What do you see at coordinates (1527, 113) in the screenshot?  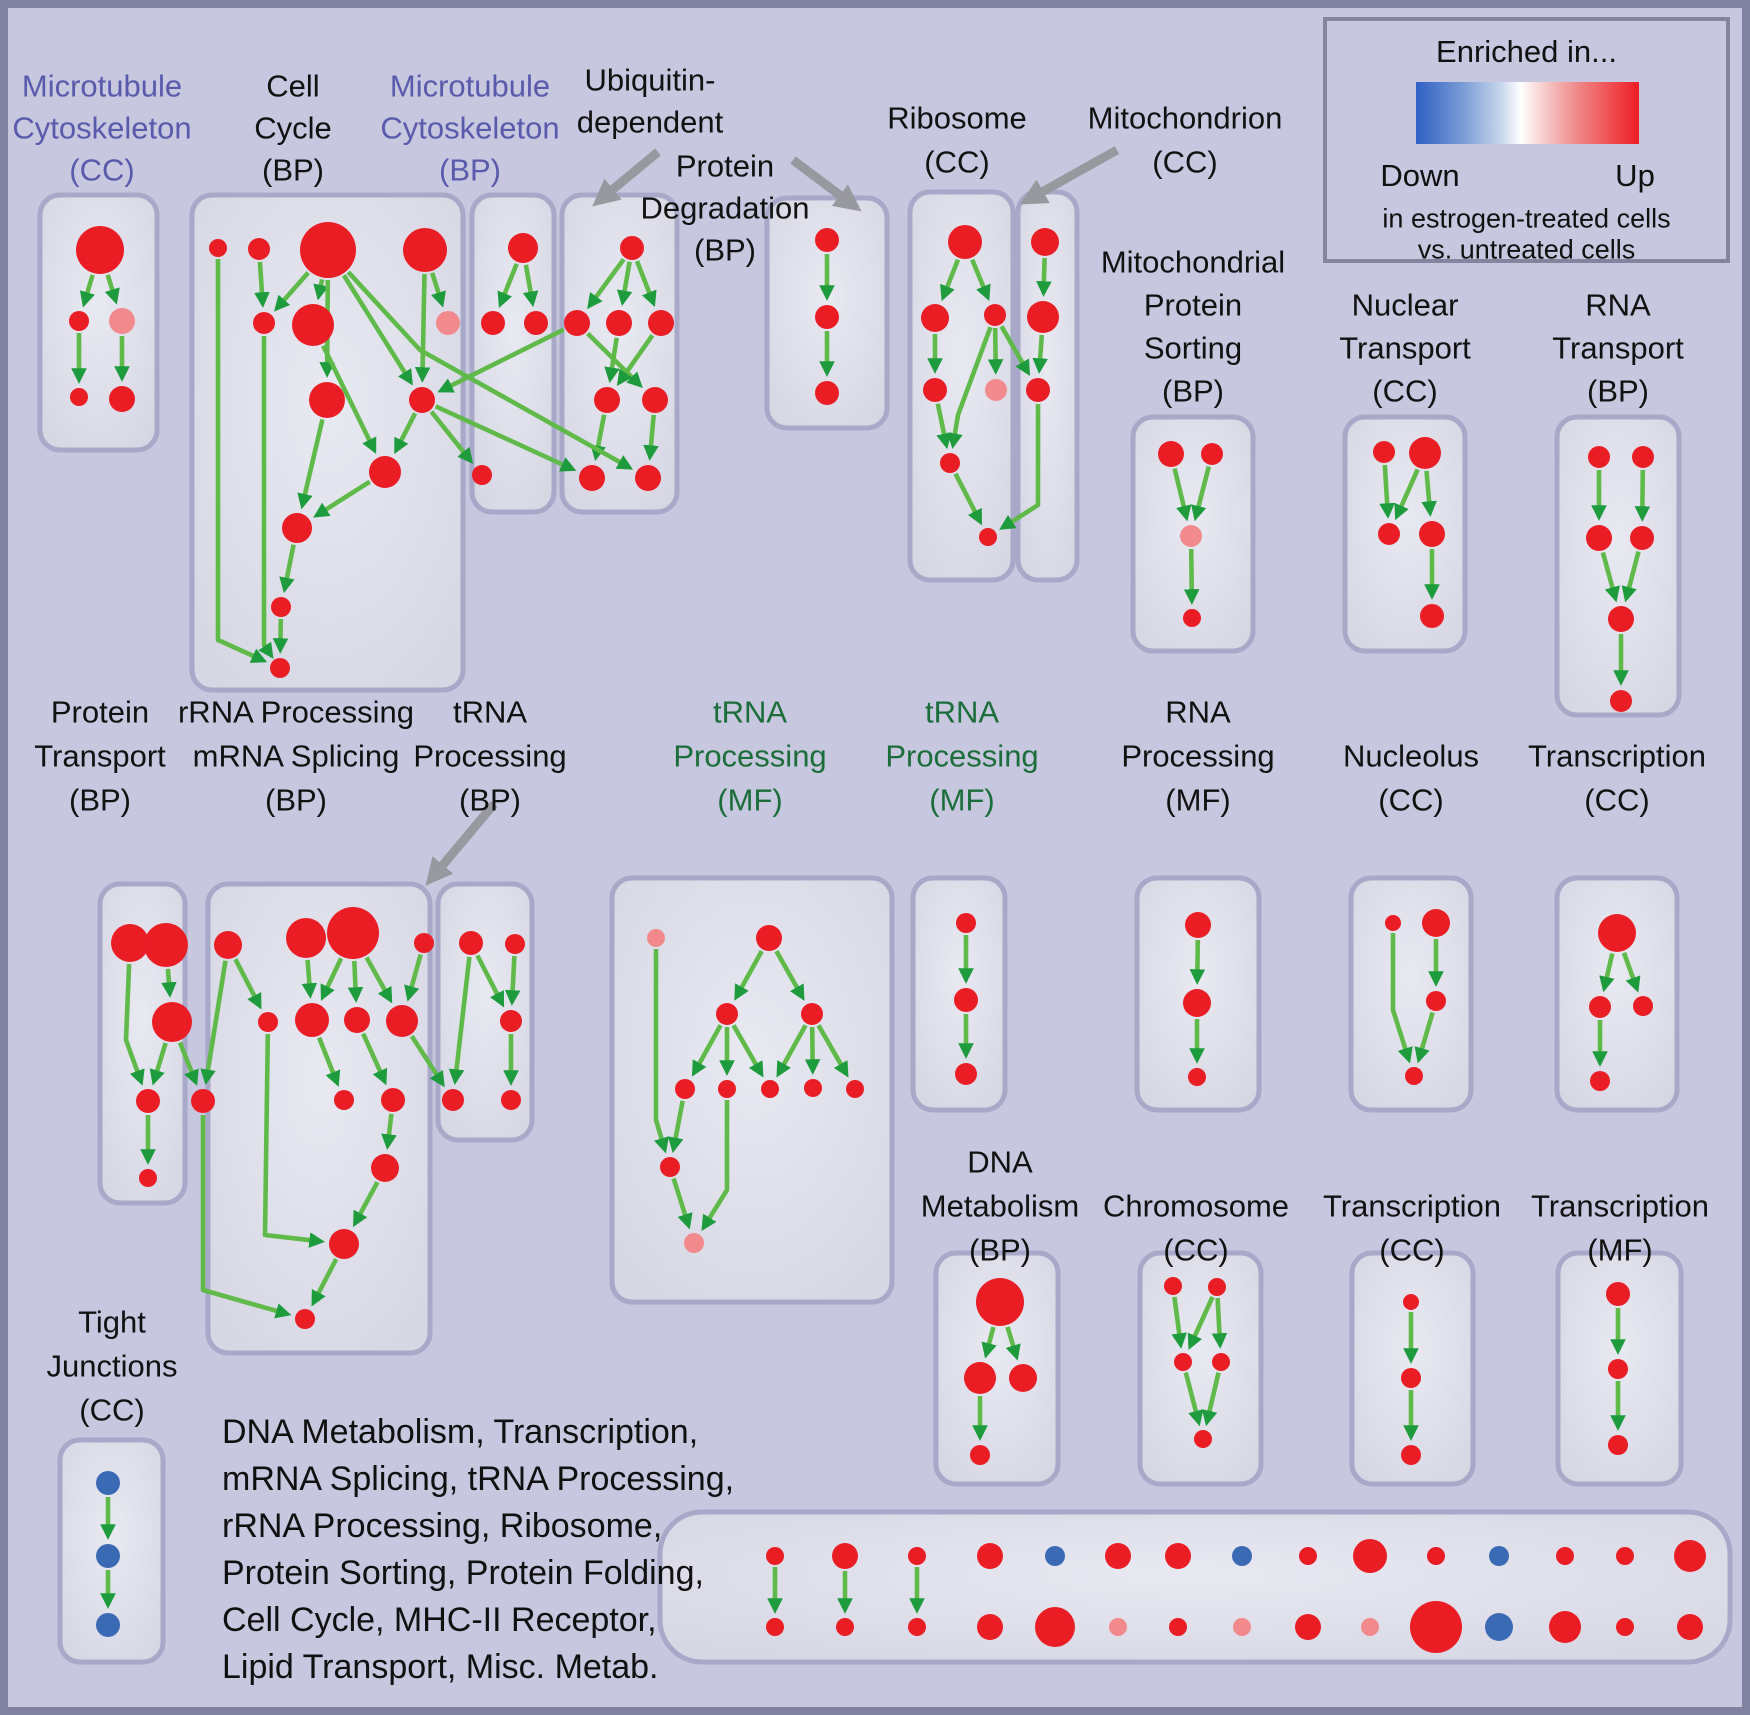 I see `legend-gradient-bar` at bounding box center [1527, 113].